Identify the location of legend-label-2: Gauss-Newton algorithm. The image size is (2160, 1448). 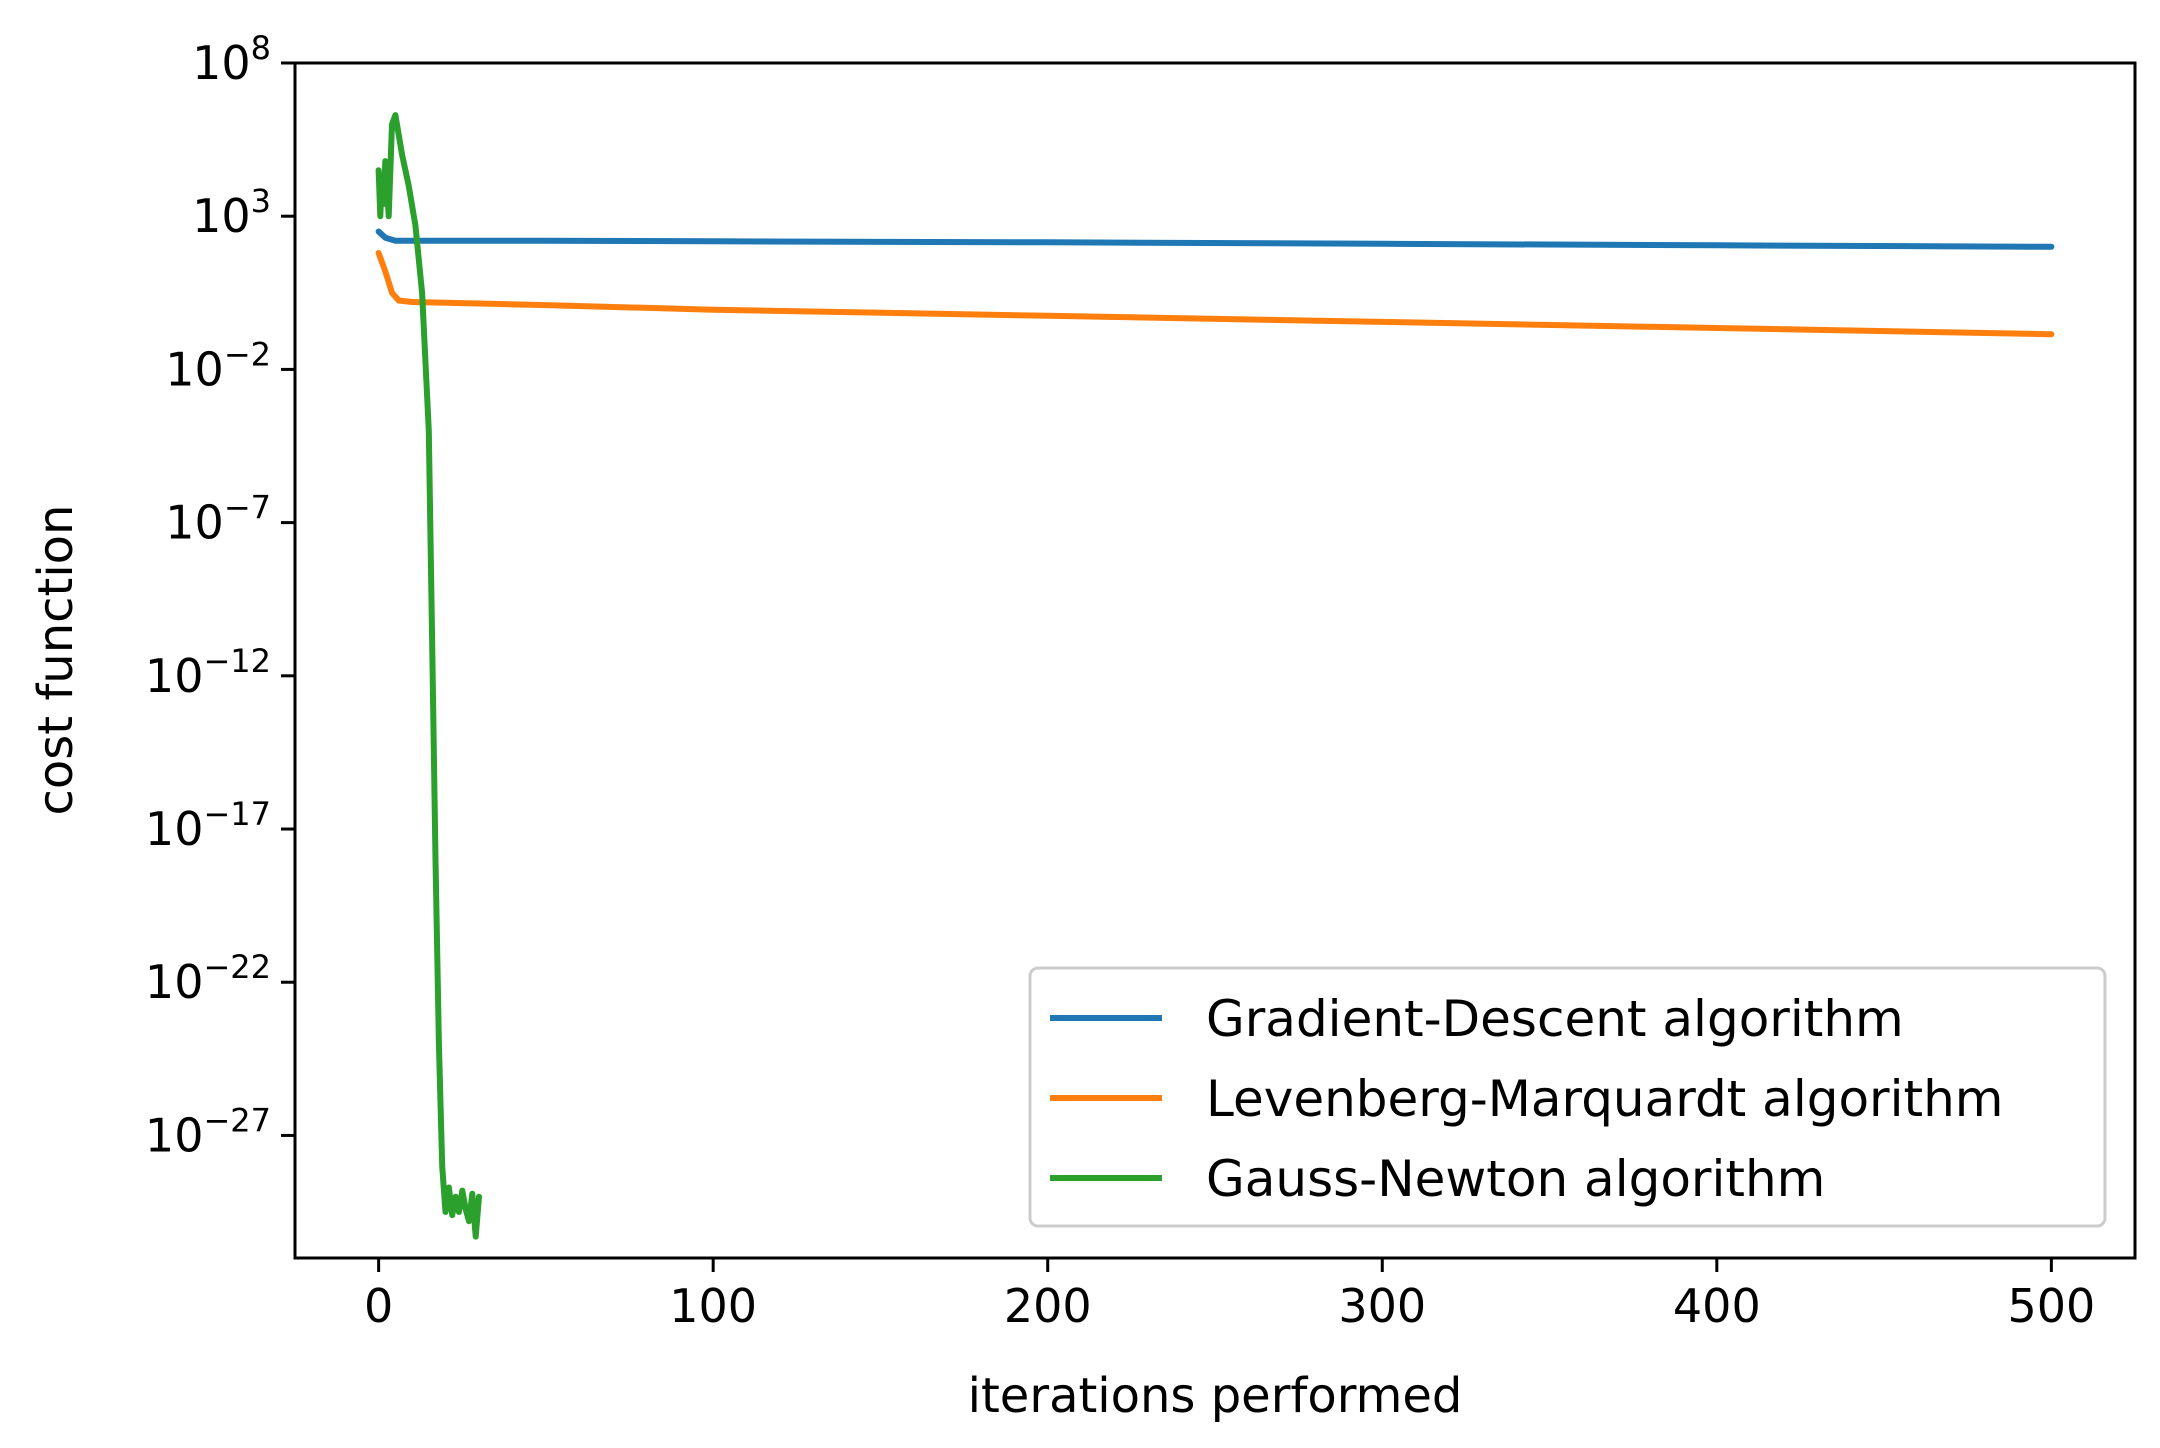
(1515, 1179).